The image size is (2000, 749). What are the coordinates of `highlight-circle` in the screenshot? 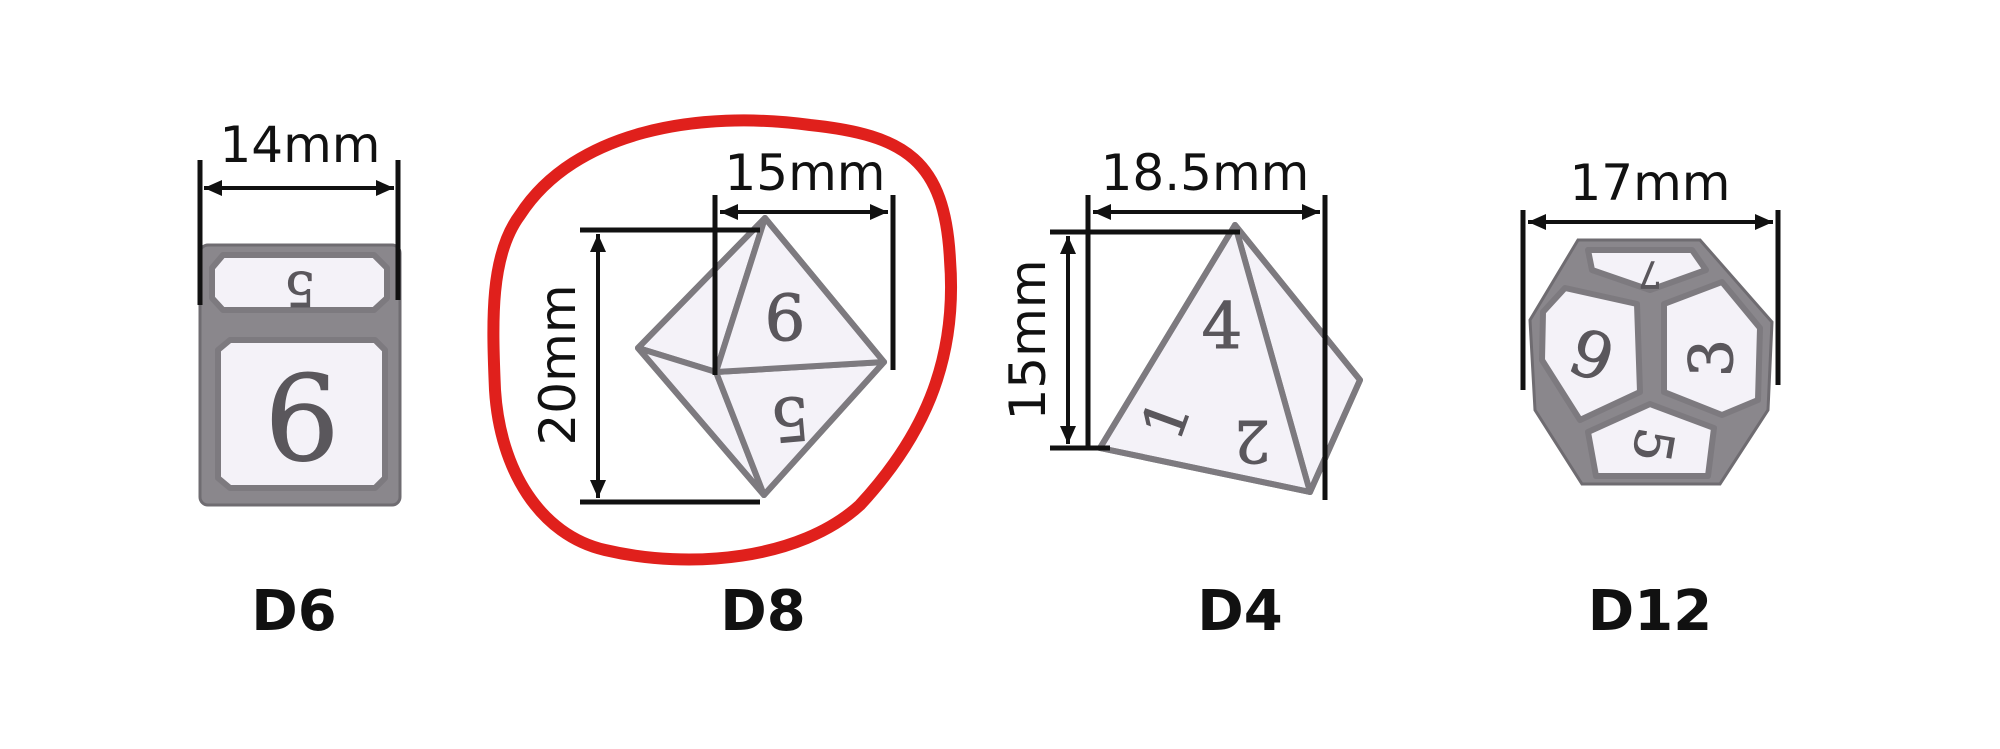 It's located at (722, 340).